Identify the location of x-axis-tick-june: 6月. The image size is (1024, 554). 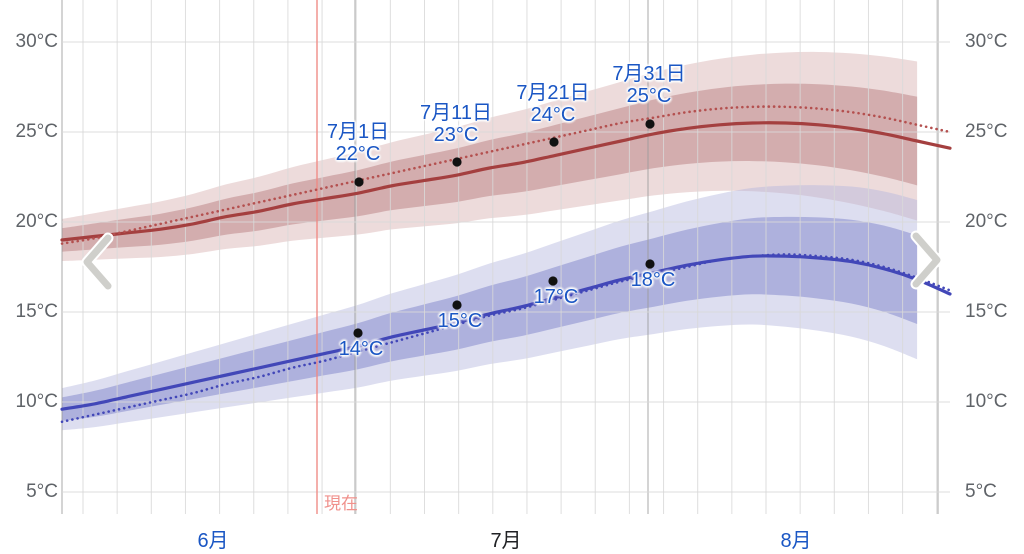
(213, 541).